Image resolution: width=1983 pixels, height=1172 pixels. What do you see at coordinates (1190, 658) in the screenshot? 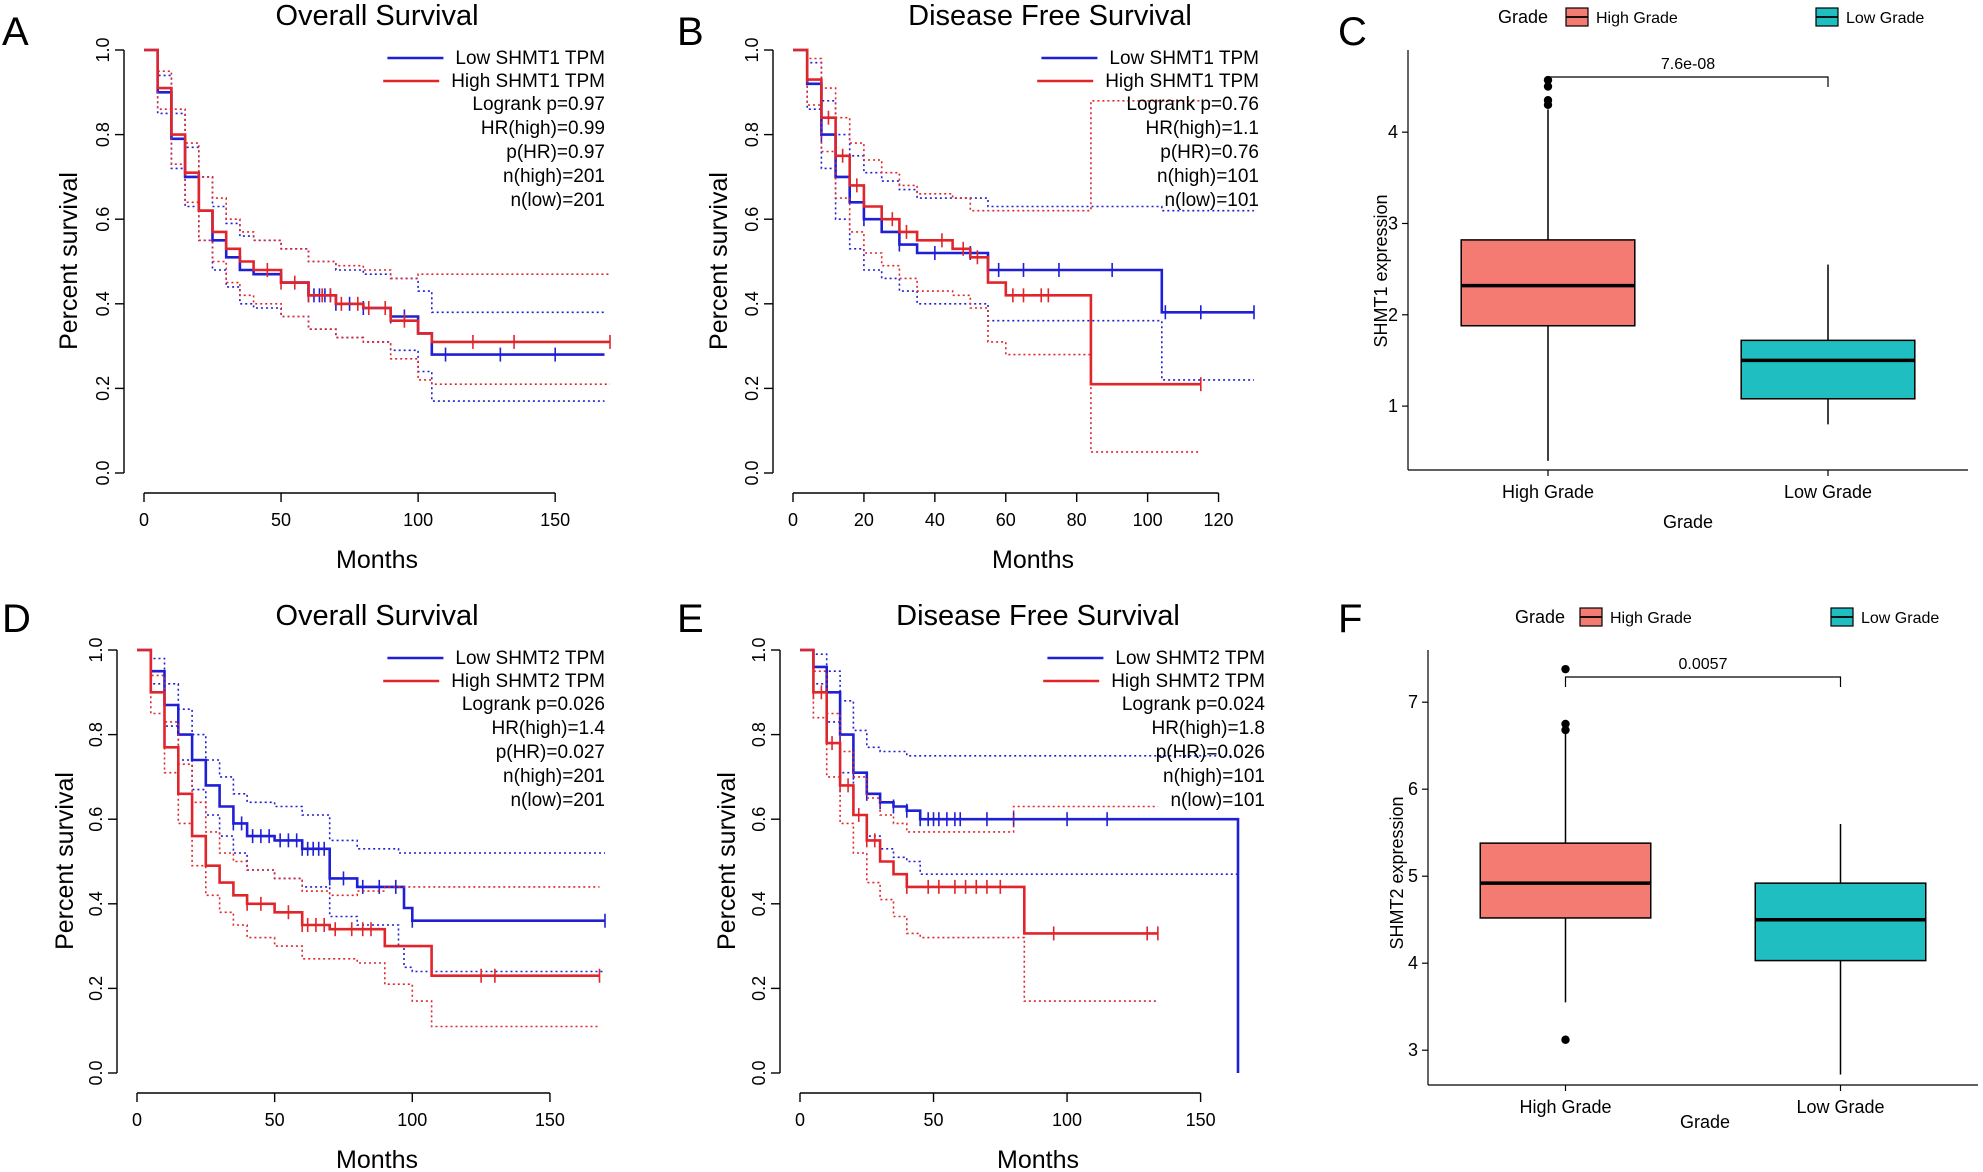
I see `legend-label: Low SHMT2 TPM` at bounding box center [1190, 658].